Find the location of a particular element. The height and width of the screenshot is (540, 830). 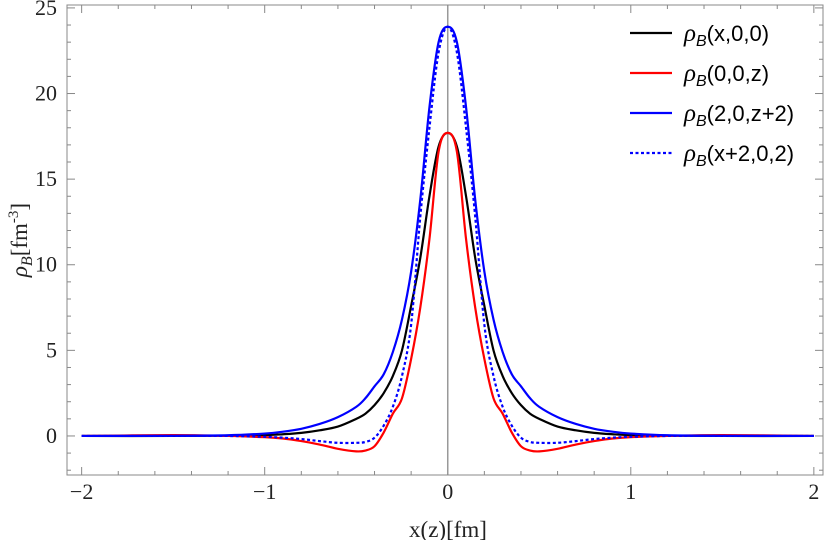

x-tick-label: 1 is located at coordinates (630, 491).